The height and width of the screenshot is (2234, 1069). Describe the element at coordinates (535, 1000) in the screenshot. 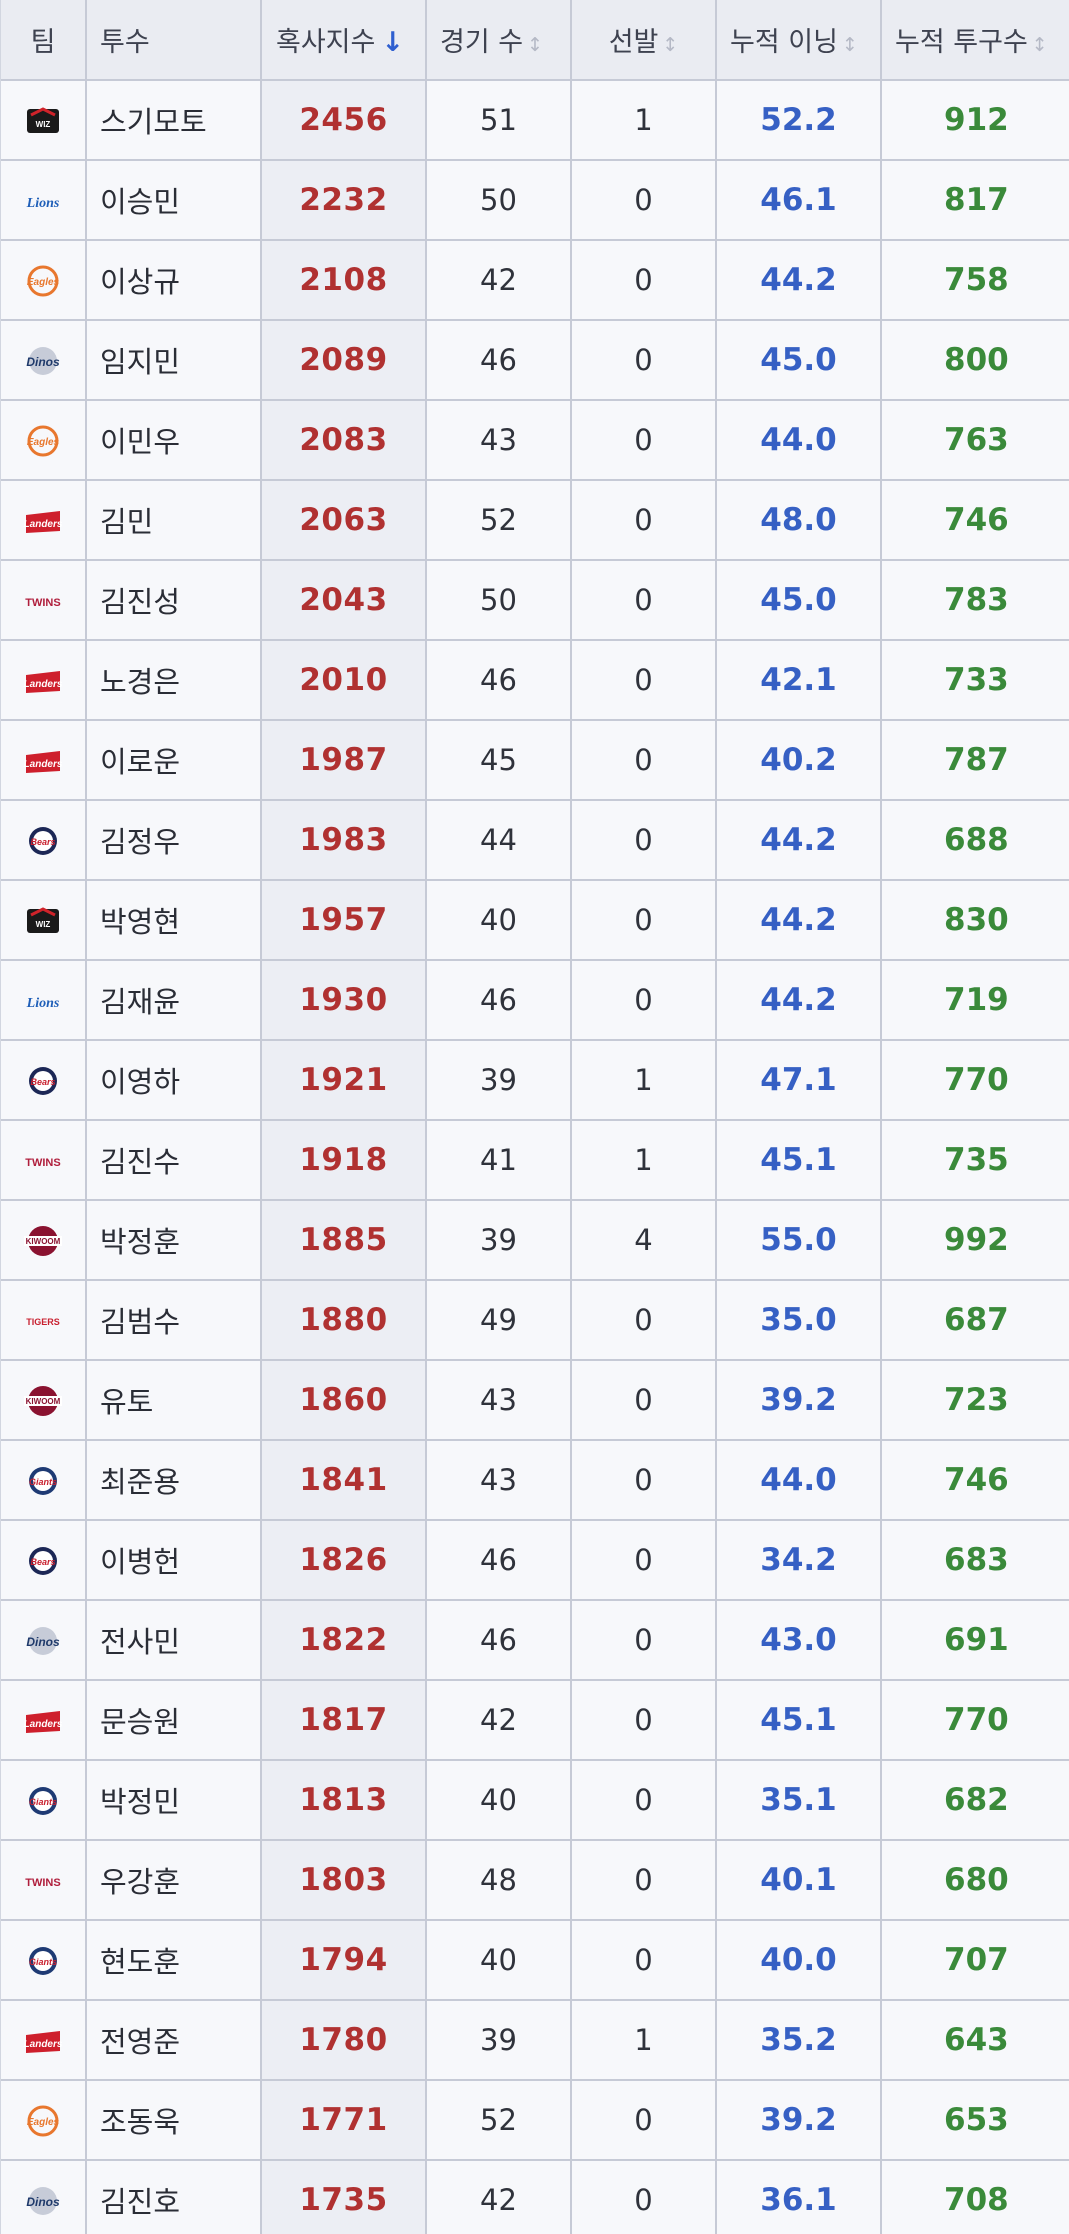

I see `table-row: Lions 김재윤 1930 46 0 44.2 719` at that location.